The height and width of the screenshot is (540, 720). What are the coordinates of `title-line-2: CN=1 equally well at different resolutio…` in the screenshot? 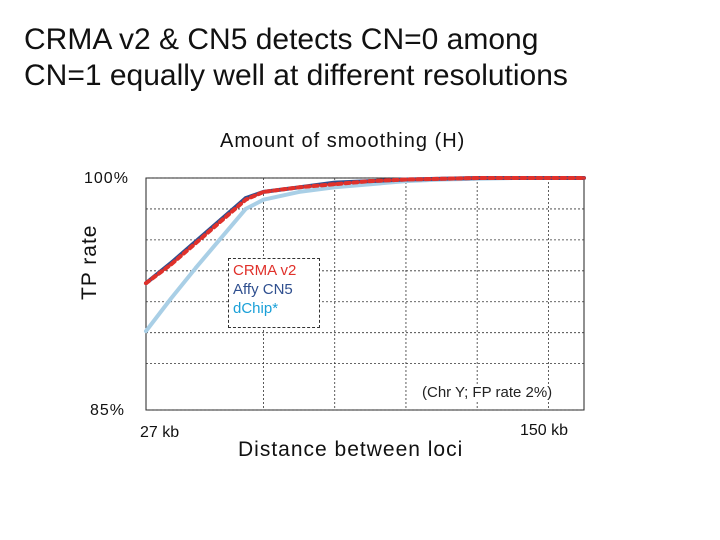 It's located at (296, 75).